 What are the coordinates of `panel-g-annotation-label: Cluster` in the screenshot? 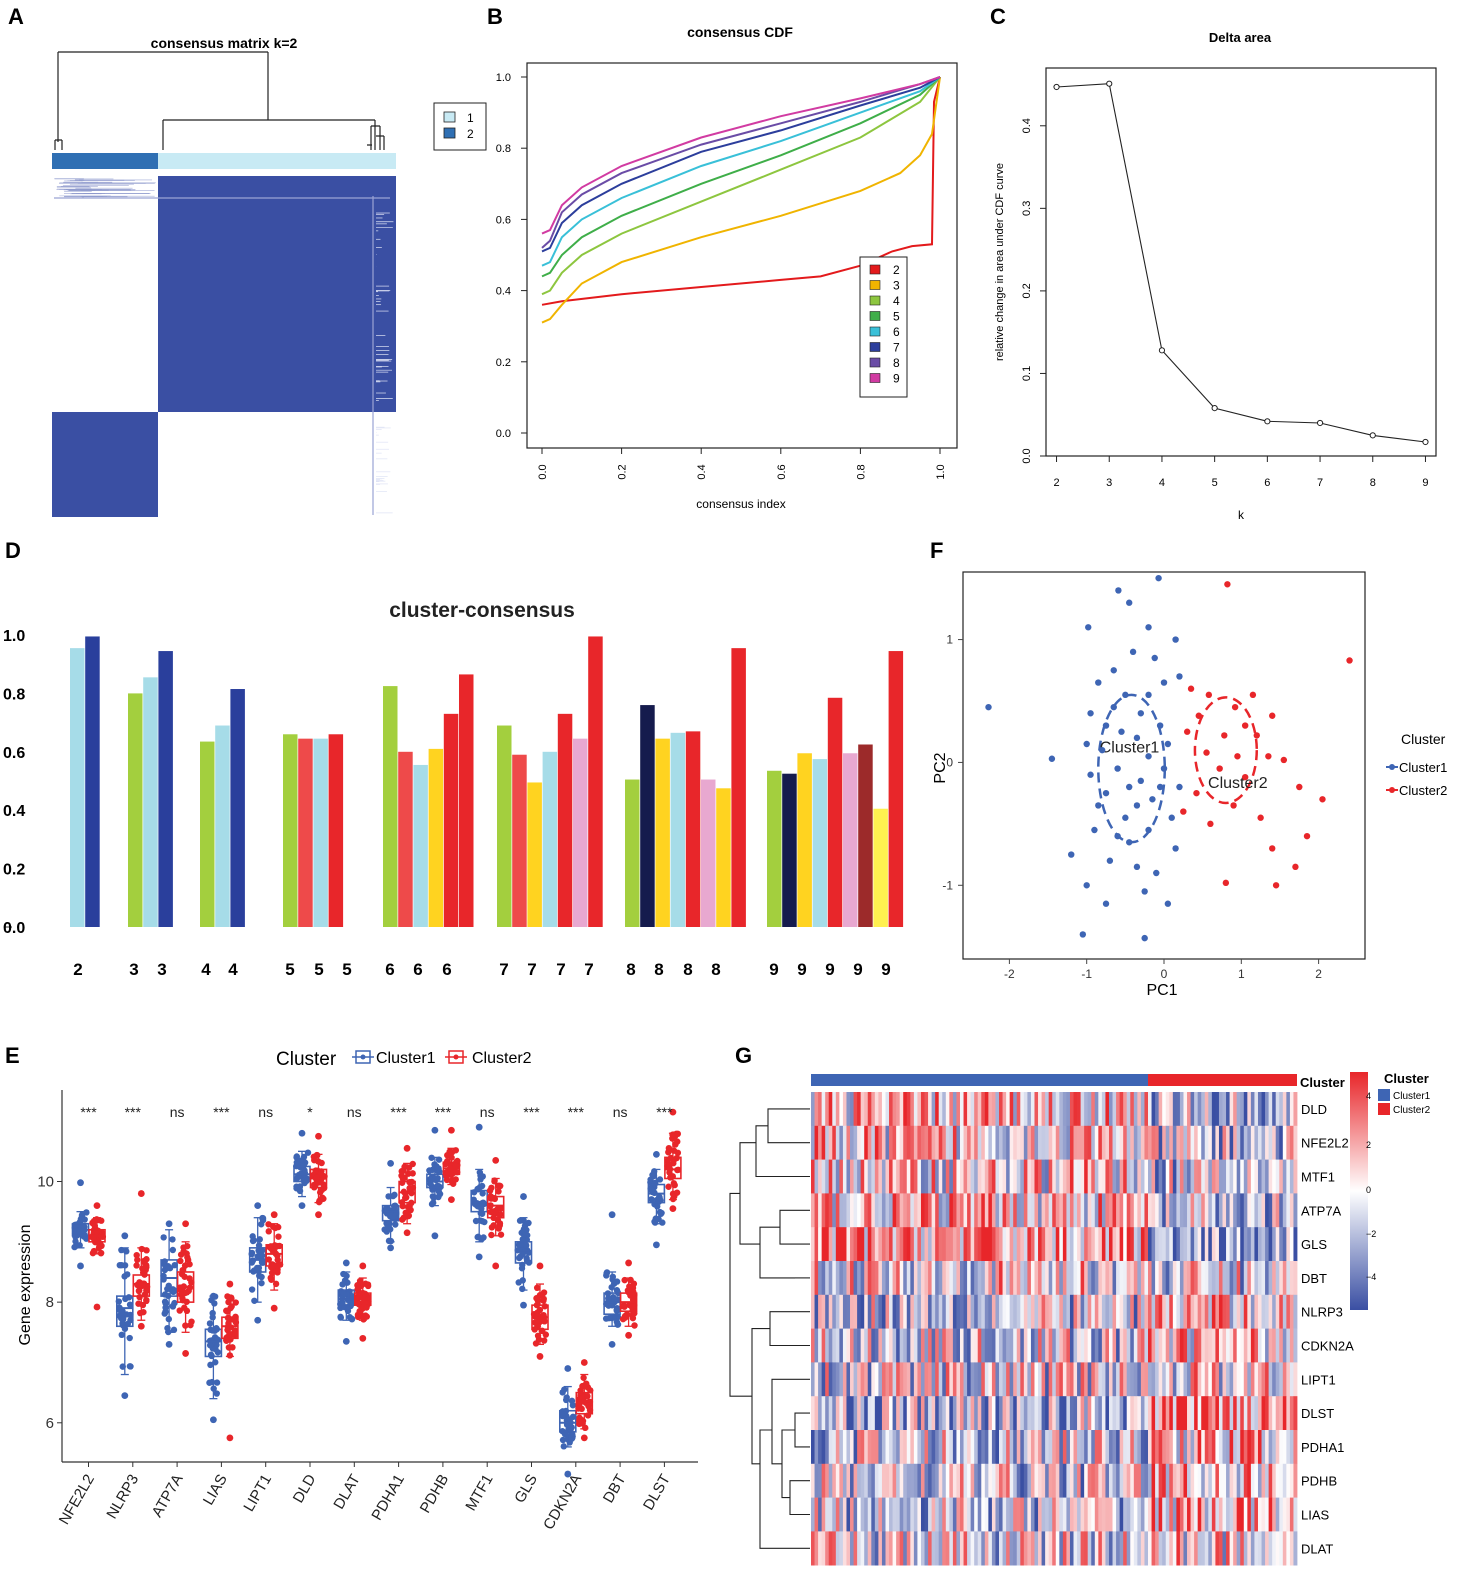 It's located at (1322, 1082).